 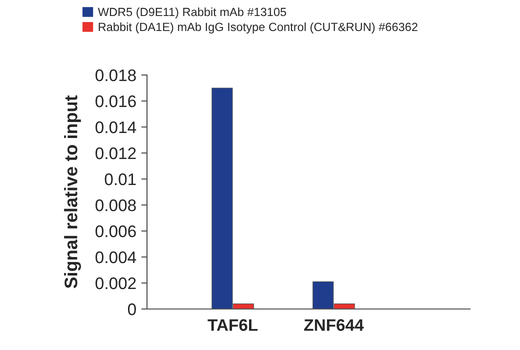 What do you see at coordinates (116, 75) in the screenshot?
I see `y-tick-label: 0.018` at bounding box center [116, 75].